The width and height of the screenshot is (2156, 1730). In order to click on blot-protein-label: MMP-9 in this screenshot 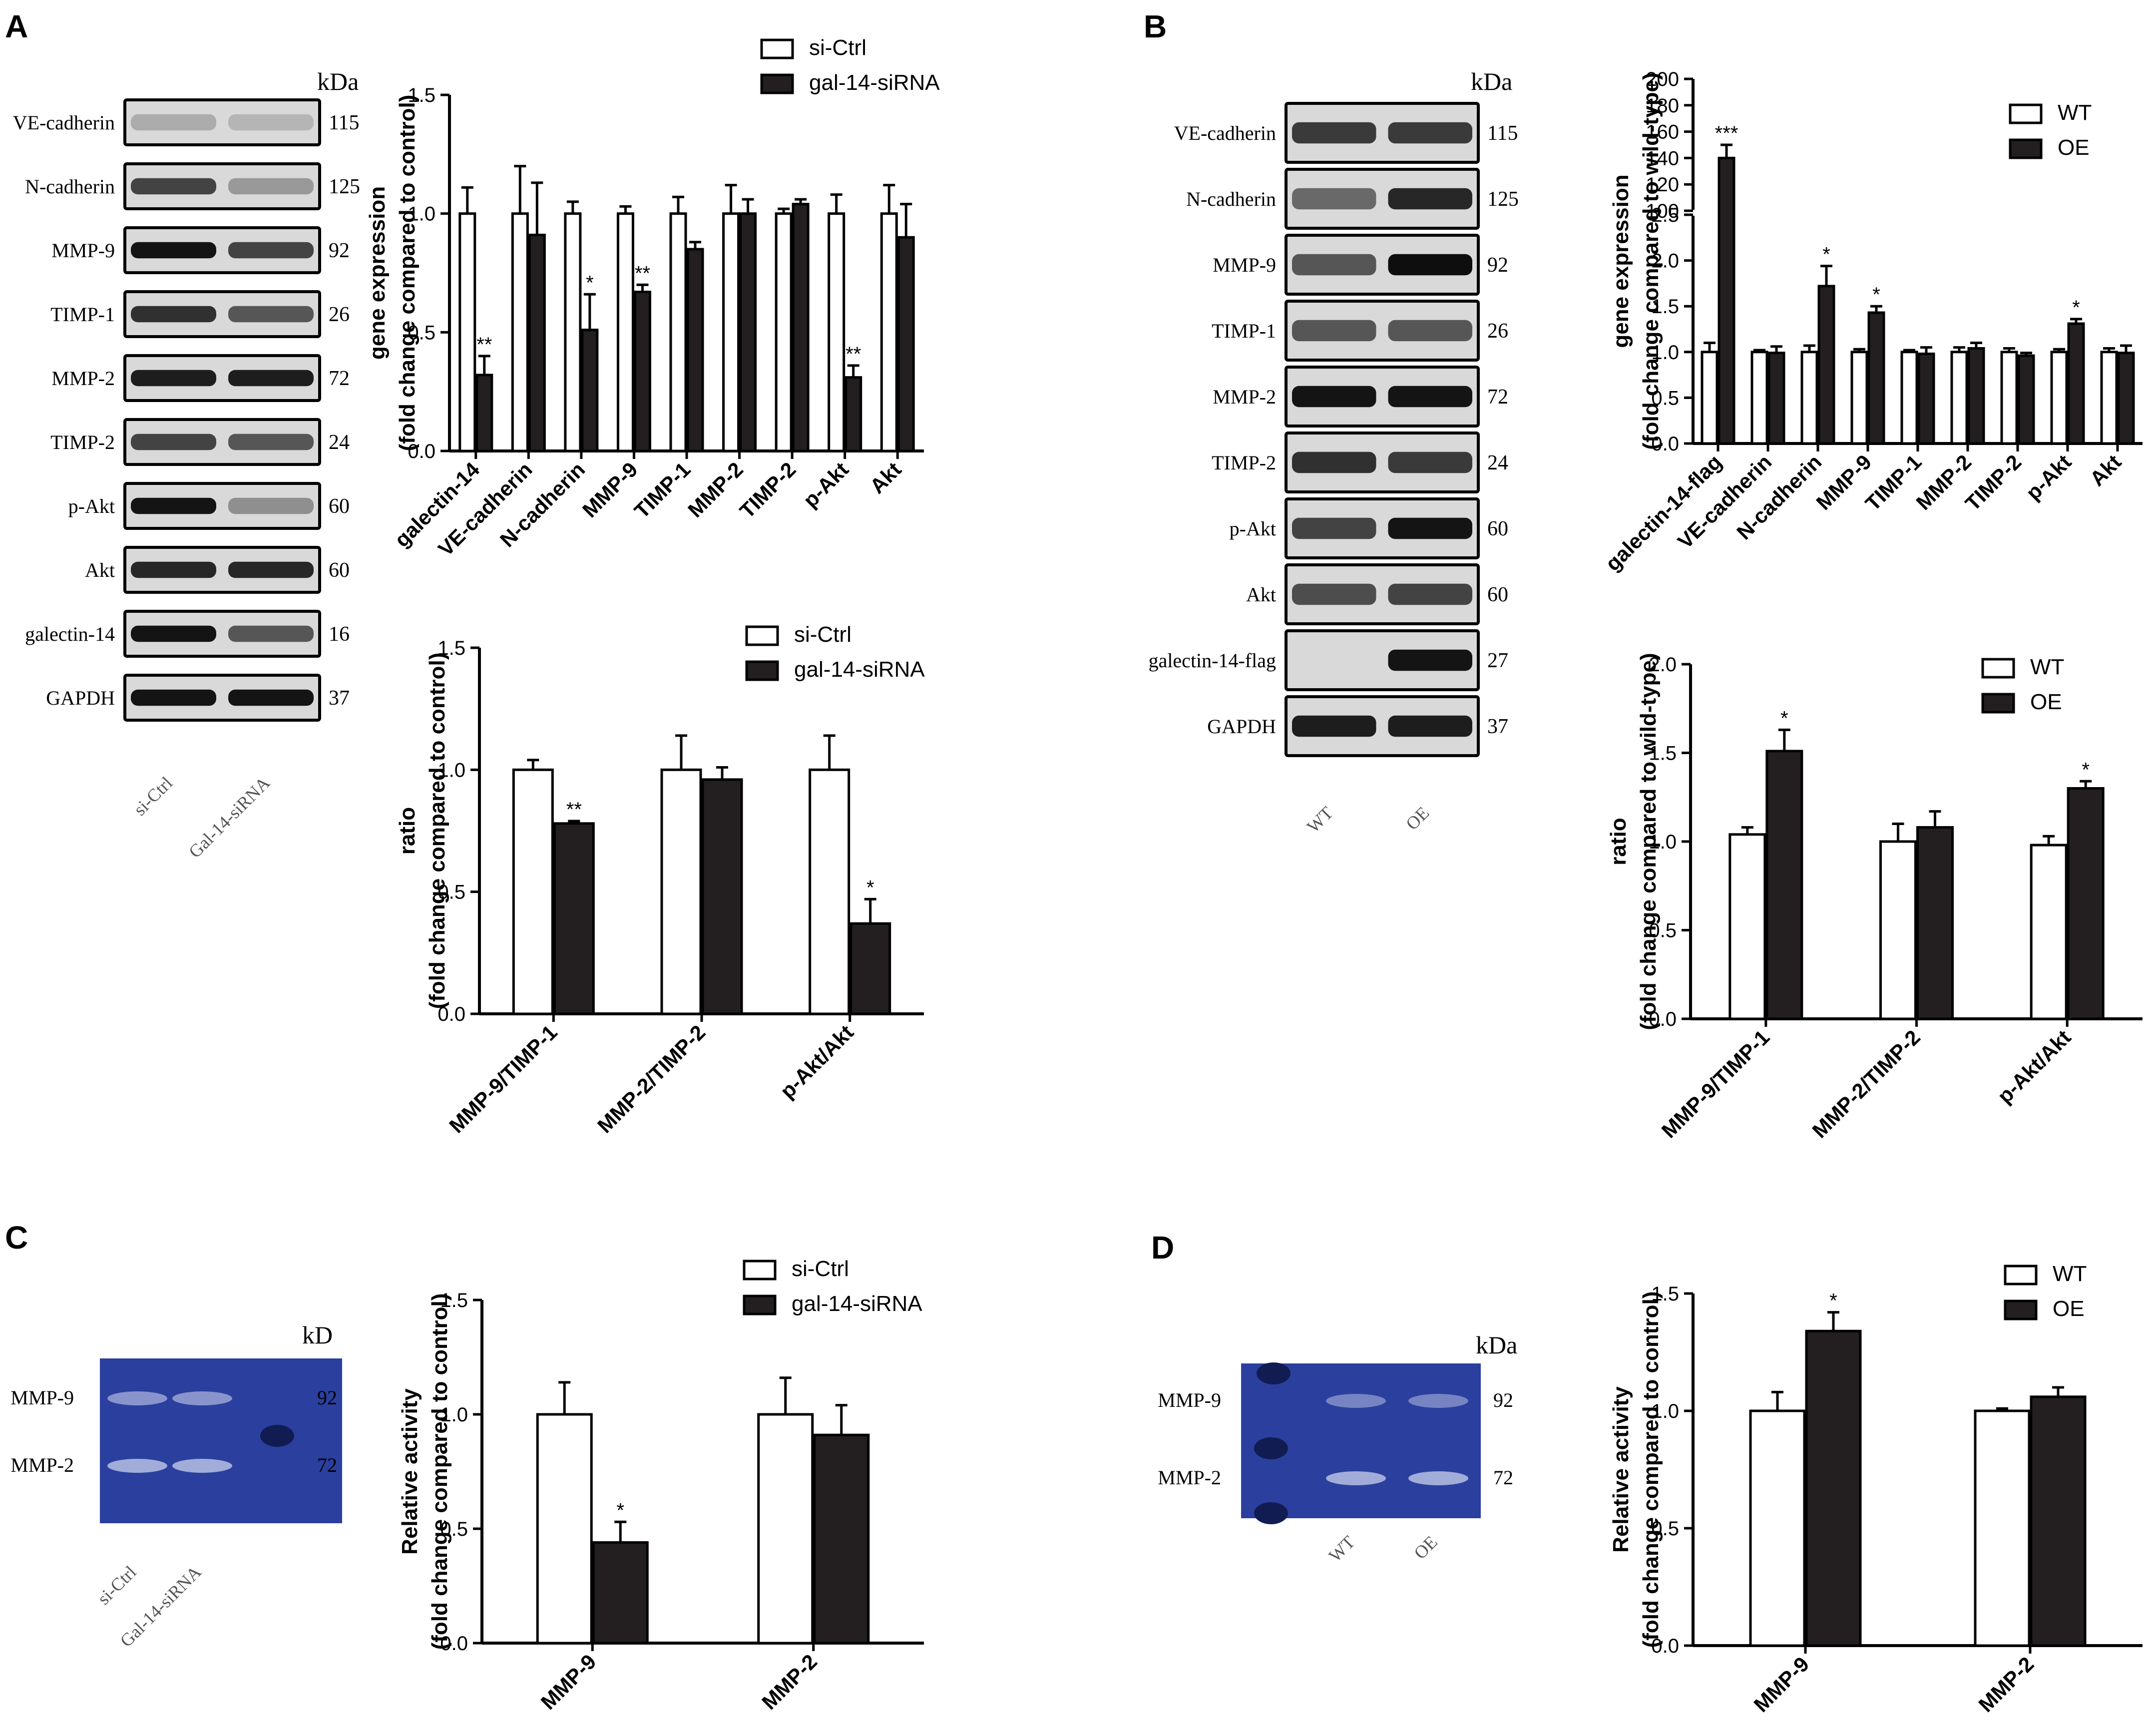, I will do `click(1244, 265)`.